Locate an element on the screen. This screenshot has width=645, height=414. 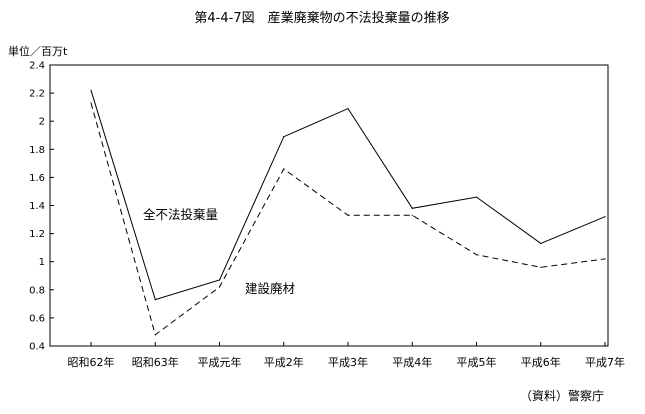
x-tick-label: 平成5年 is located at coordinates (477, 362).